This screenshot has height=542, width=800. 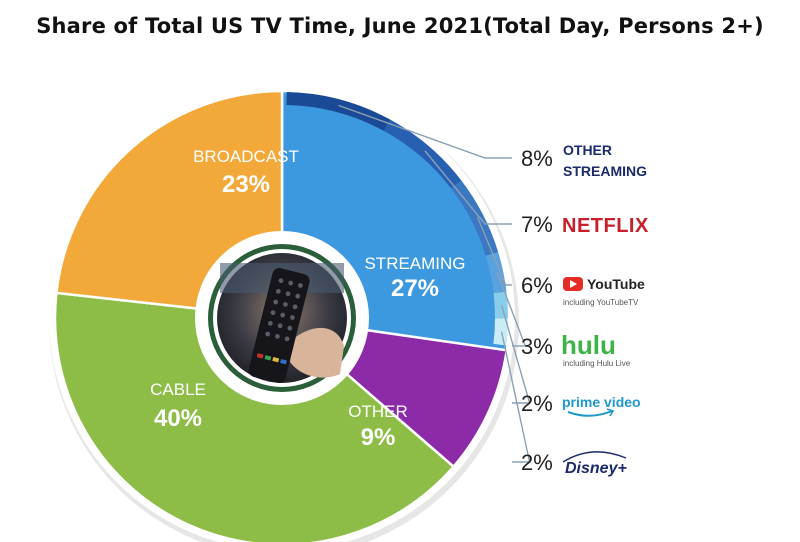 What do you see at coordinates (610, 412) in the screenshot?
I see `prime-arrow-icon` at bounding box center [610, 412].